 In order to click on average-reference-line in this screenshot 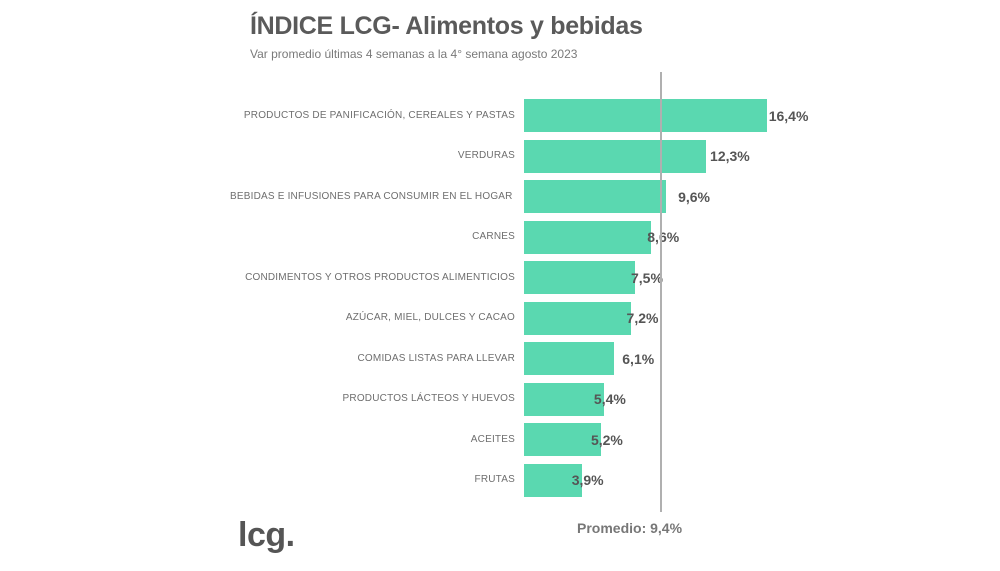, I will do `click(661, 292)`.